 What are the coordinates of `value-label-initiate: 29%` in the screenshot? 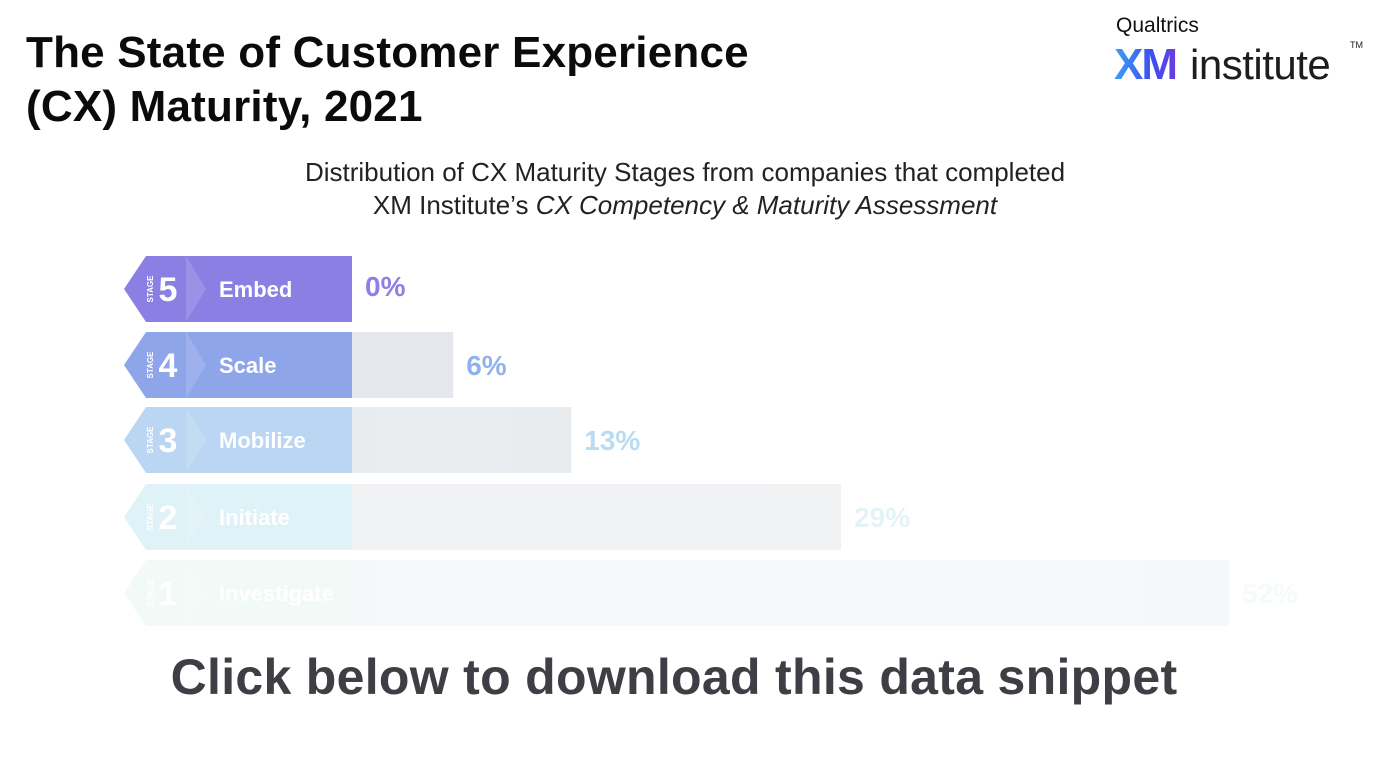 It's located at (882, 517).